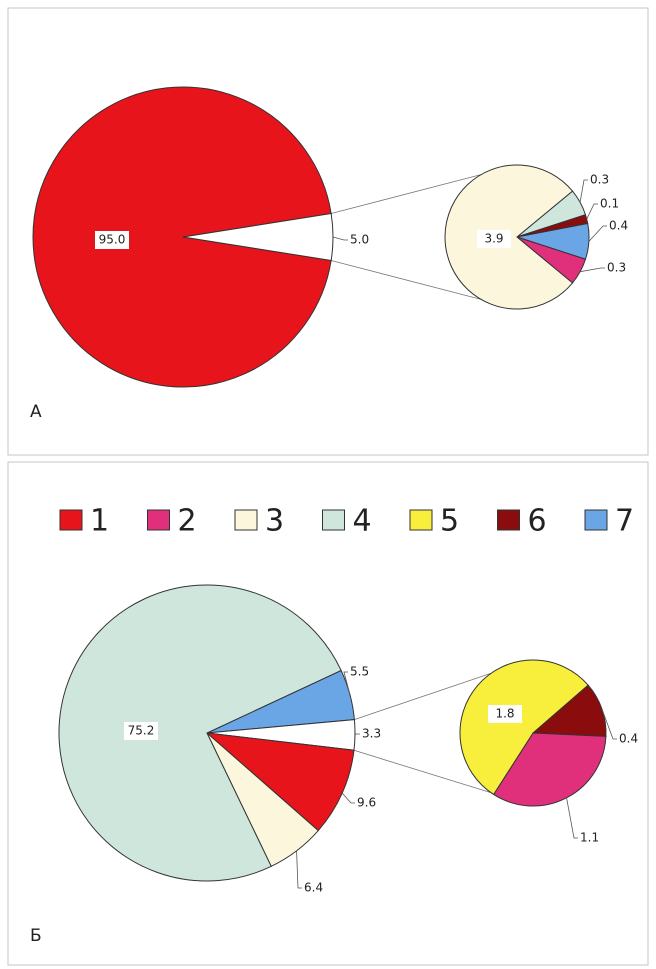 This screenshot has width=656, height=969. I want to click on data-label: 95.0, so click(112, 240).